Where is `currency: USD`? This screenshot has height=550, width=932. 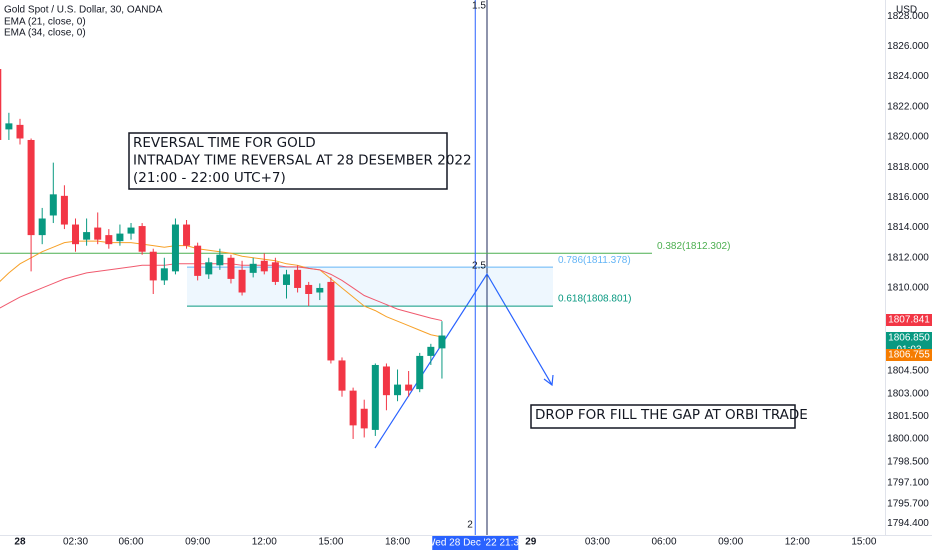 currency: USD is located at coordinates (906, 10).